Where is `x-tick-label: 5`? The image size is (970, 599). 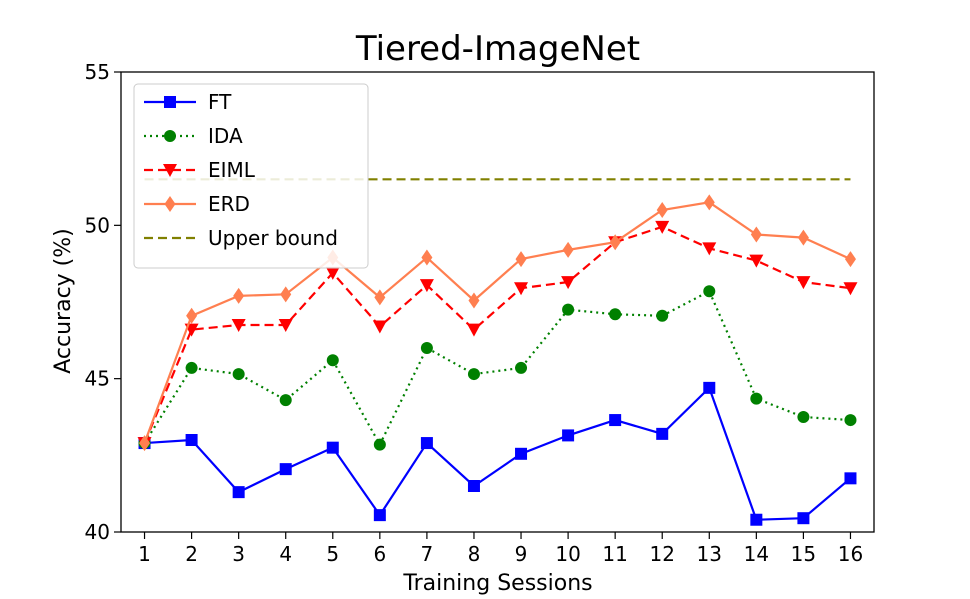
x-tick-label: 5 is located at coordinates (332, 554).